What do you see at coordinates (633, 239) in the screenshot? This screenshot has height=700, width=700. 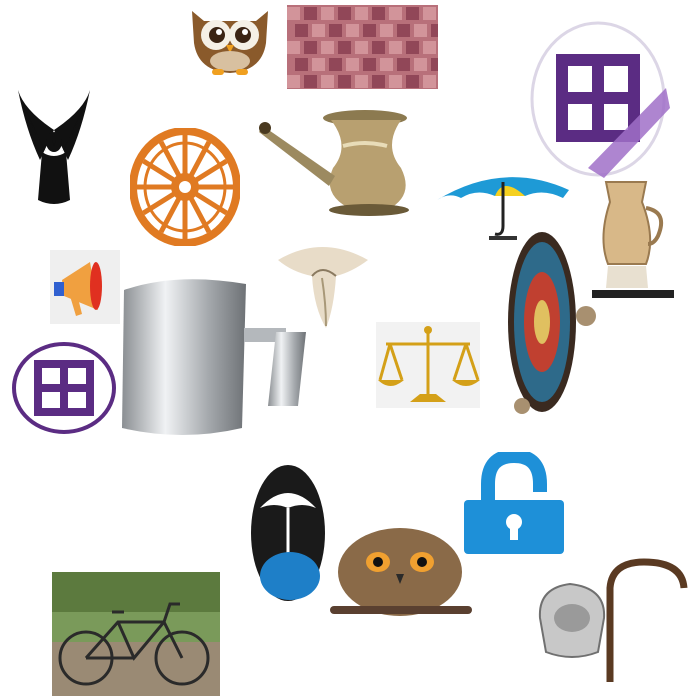 I see `glass-pitcher` at bounding box center [633, 239].